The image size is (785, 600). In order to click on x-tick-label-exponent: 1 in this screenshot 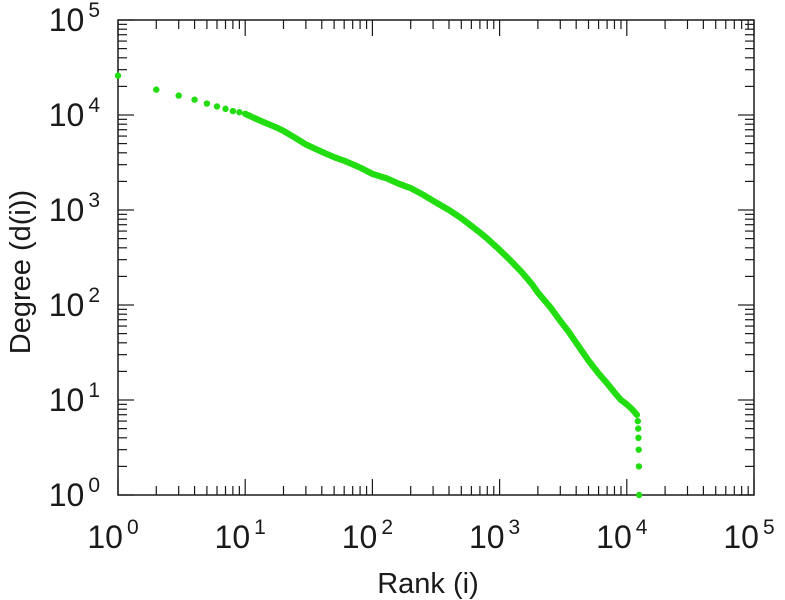, I will do `click(260, 527)`.